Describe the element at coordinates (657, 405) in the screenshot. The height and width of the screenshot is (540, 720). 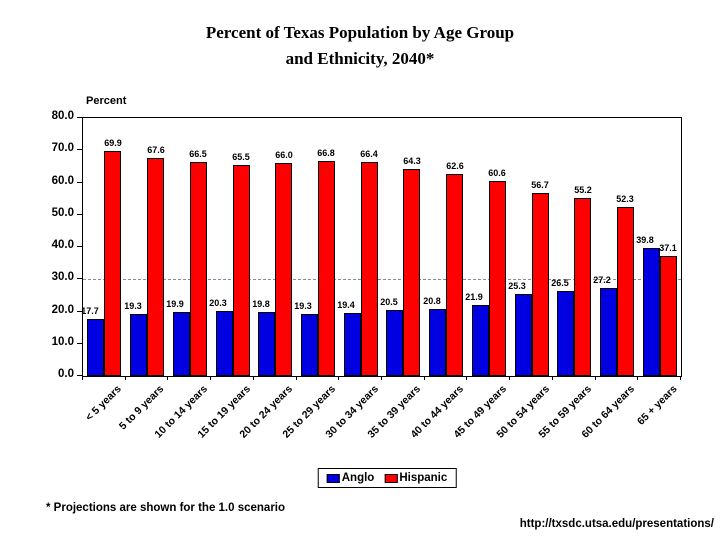
I see `x-axis-label: 65 + years` at that location.